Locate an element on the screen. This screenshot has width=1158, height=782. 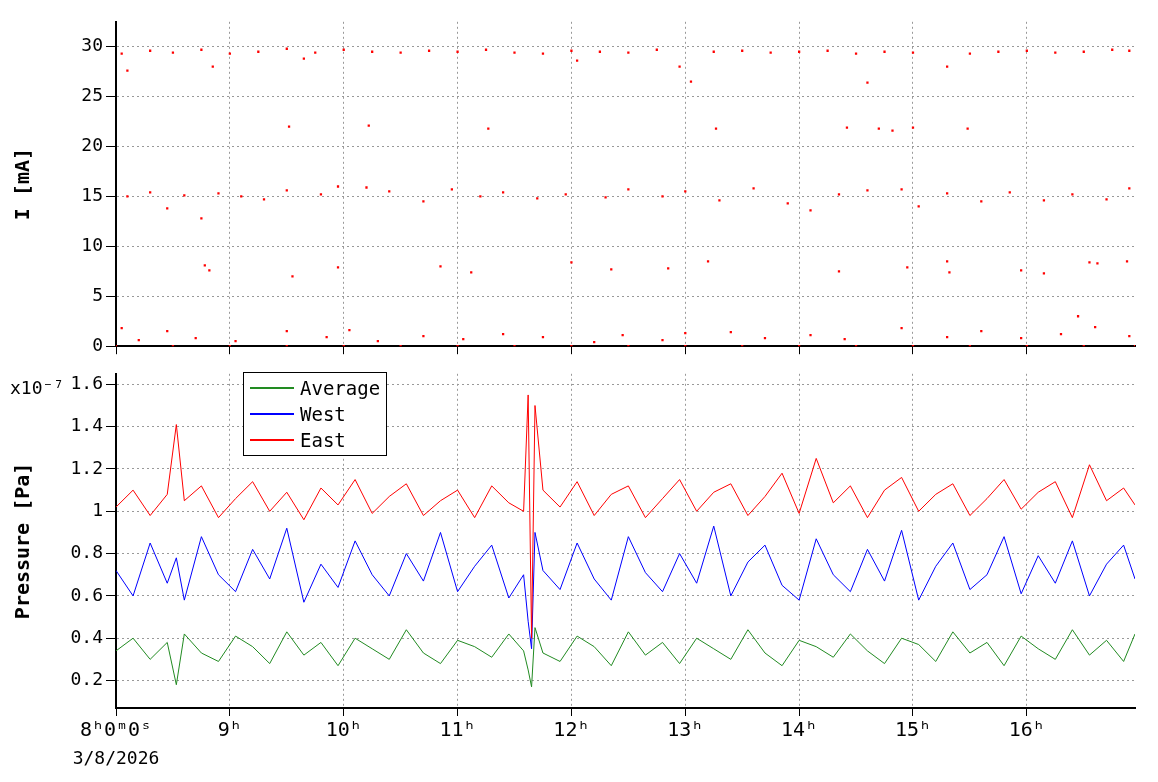
y-tick-label: 5 is located at coordinates (97, 294).